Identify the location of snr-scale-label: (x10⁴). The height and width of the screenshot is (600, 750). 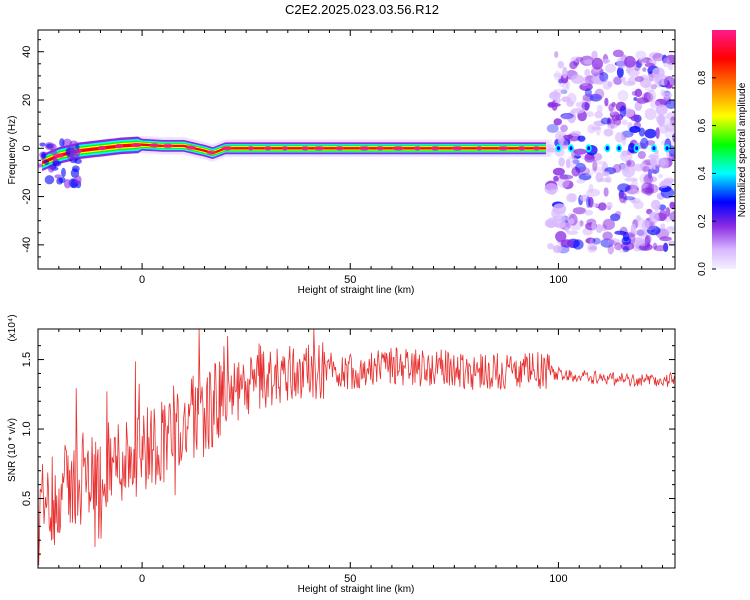
(12, 327).